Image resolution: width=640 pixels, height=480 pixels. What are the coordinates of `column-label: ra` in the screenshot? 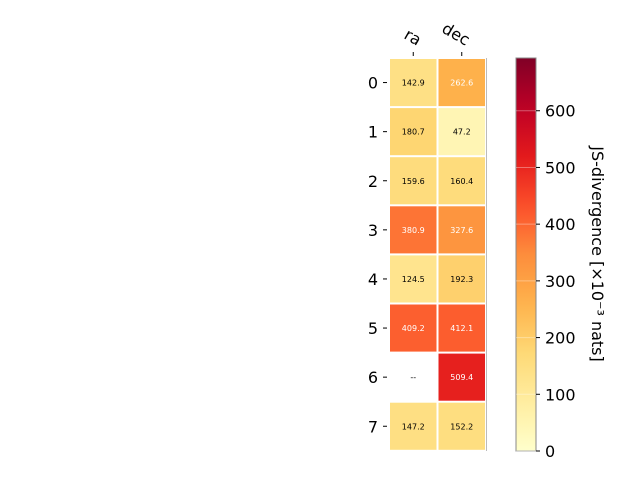 It's located at (413, 37).